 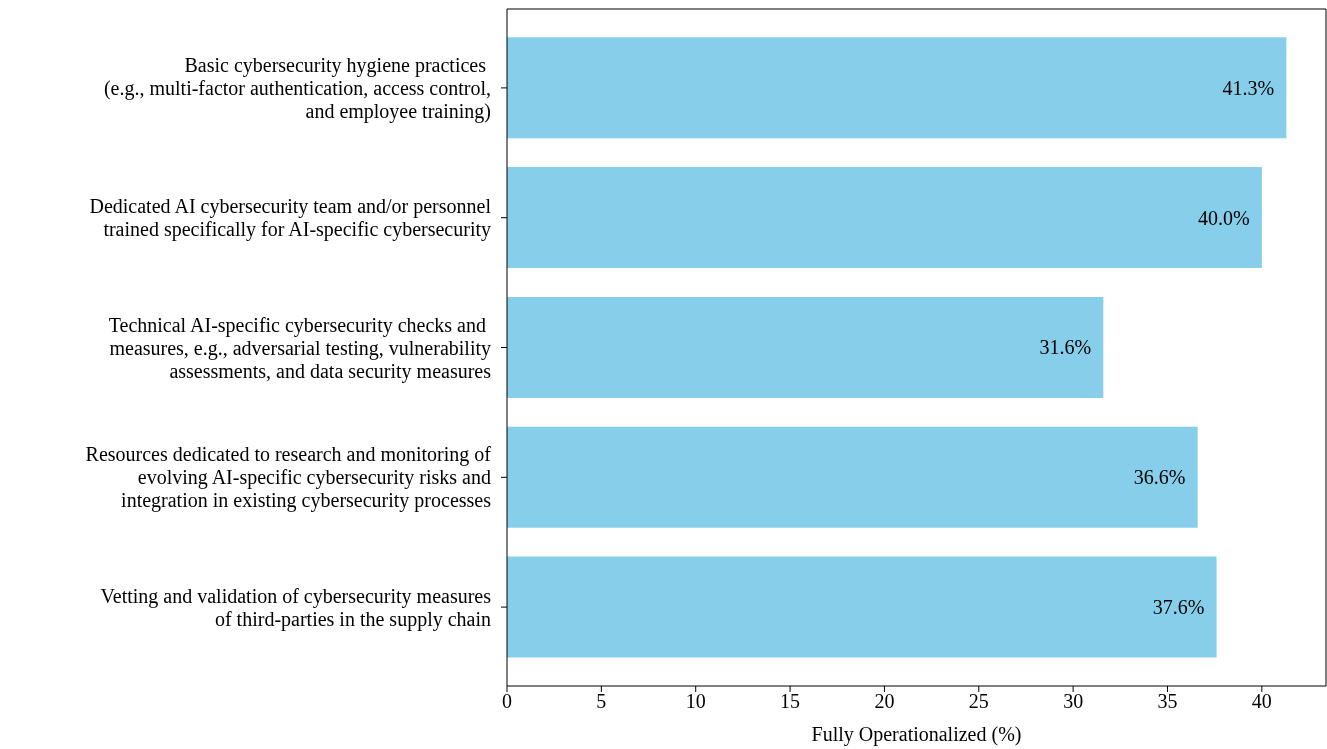 What do you see at coordinates (916, 734) in the screenshot?
I see `x-axis-title: Fully Operationalized (%)` at bounding box center [916, 734].